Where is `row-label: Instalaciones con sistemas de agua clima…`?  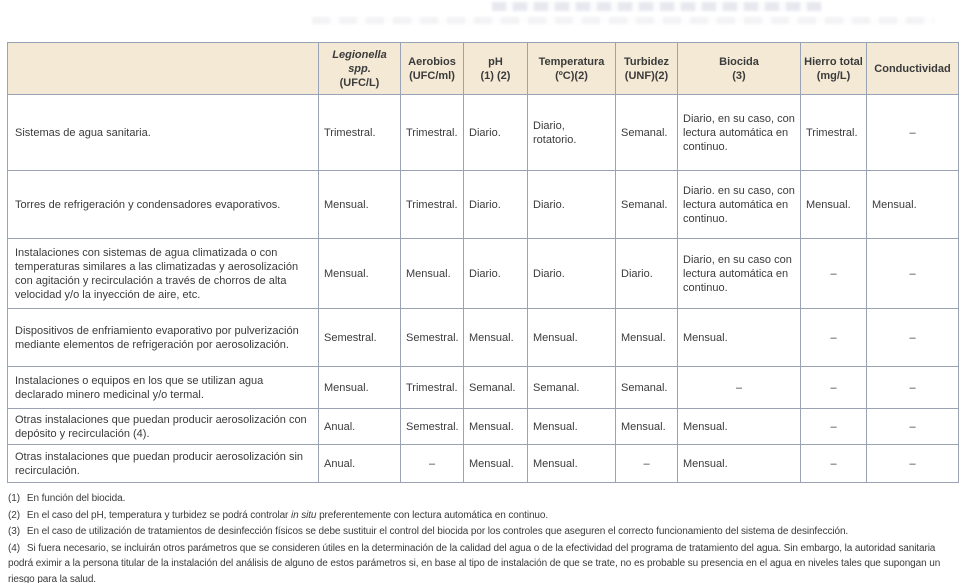
row-label: Instalaciones con sistemas de agua clima… is located at coordinates (163, 273).